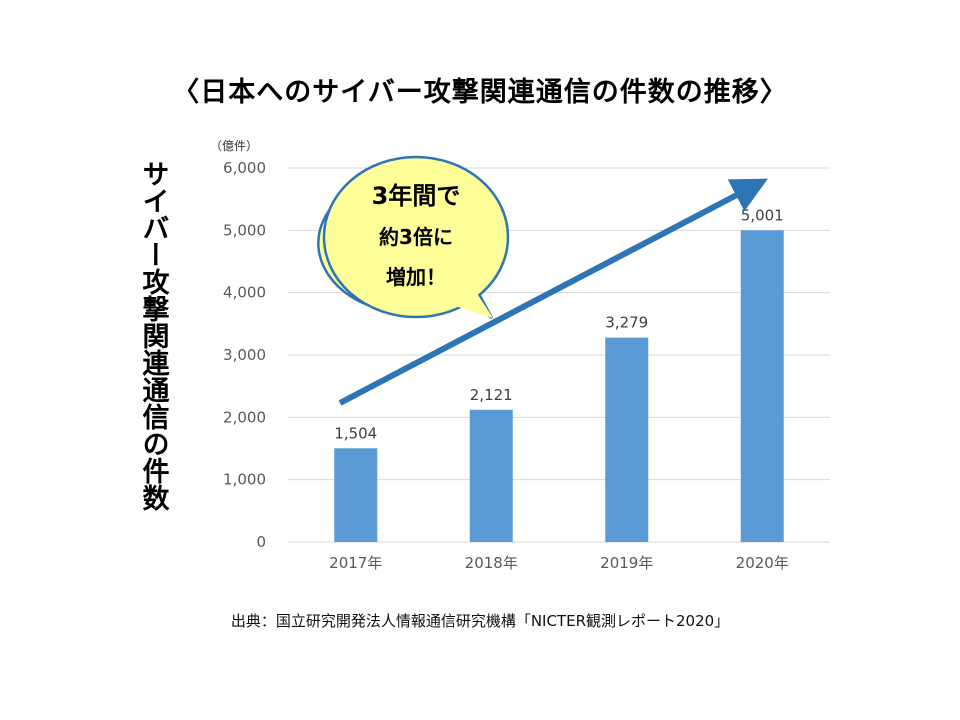 The image size is (960, 720). I want to click on callout-line-2-text: 約3倍に, so click(416, 237).